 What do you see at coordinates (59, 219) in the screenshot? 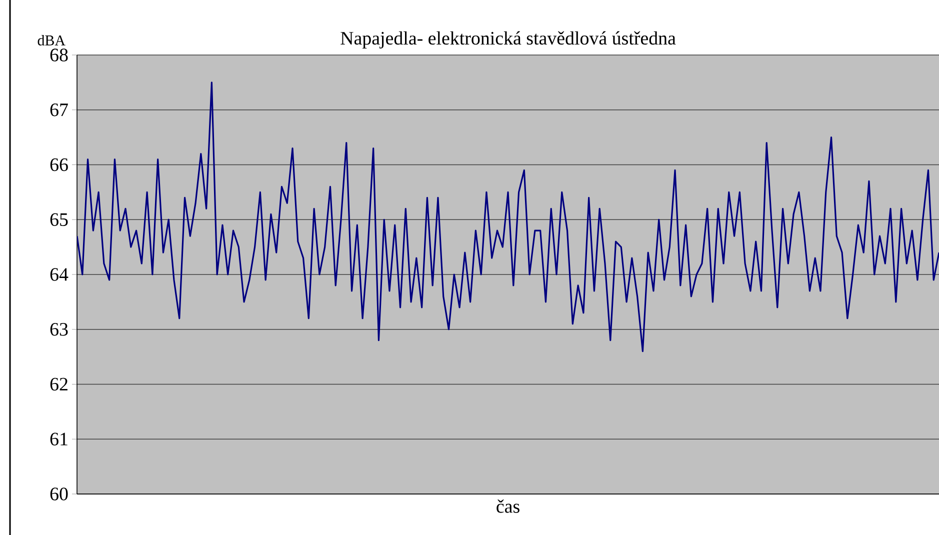
I see `y-tick-label: 65` at bounding box center [59, 219].